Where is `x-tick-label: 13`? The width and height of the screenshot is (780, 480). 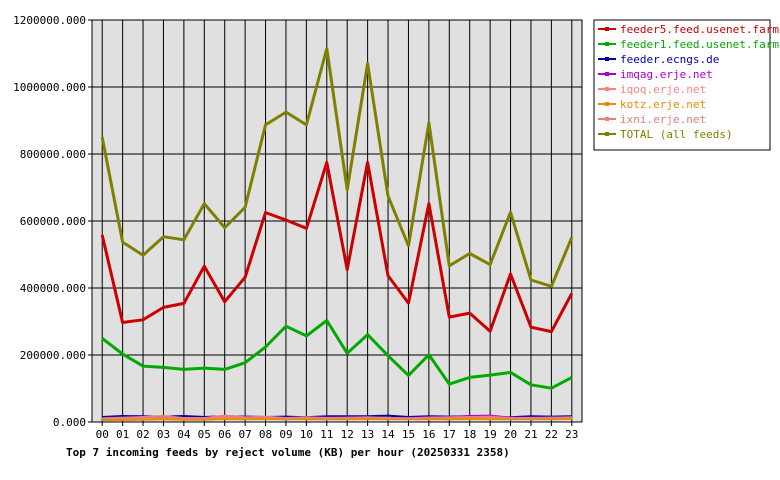 x-tick-label: 13 is located at coordinates (367, 434).